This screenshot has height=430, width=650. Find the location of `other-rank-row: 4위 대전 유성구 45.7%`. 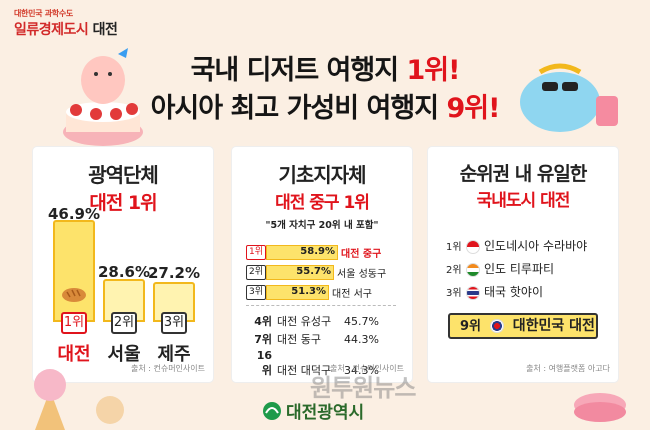

other-rank-row: 4위 대전 유성구 45.7% is located at coordinates (314, 321).